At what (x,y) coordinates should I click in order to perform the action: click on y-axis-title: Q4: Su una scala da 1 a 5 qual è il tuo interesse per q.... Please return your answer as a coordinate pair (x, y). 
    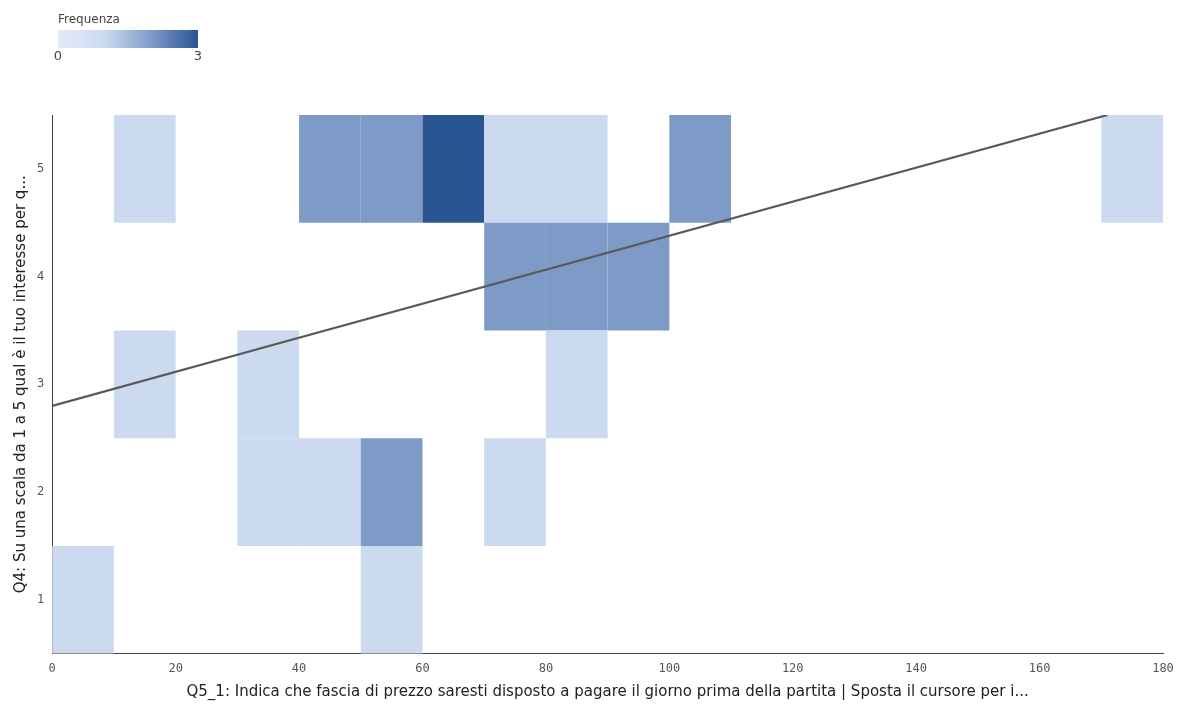
    Looking at the image, I should click on (19, 384).